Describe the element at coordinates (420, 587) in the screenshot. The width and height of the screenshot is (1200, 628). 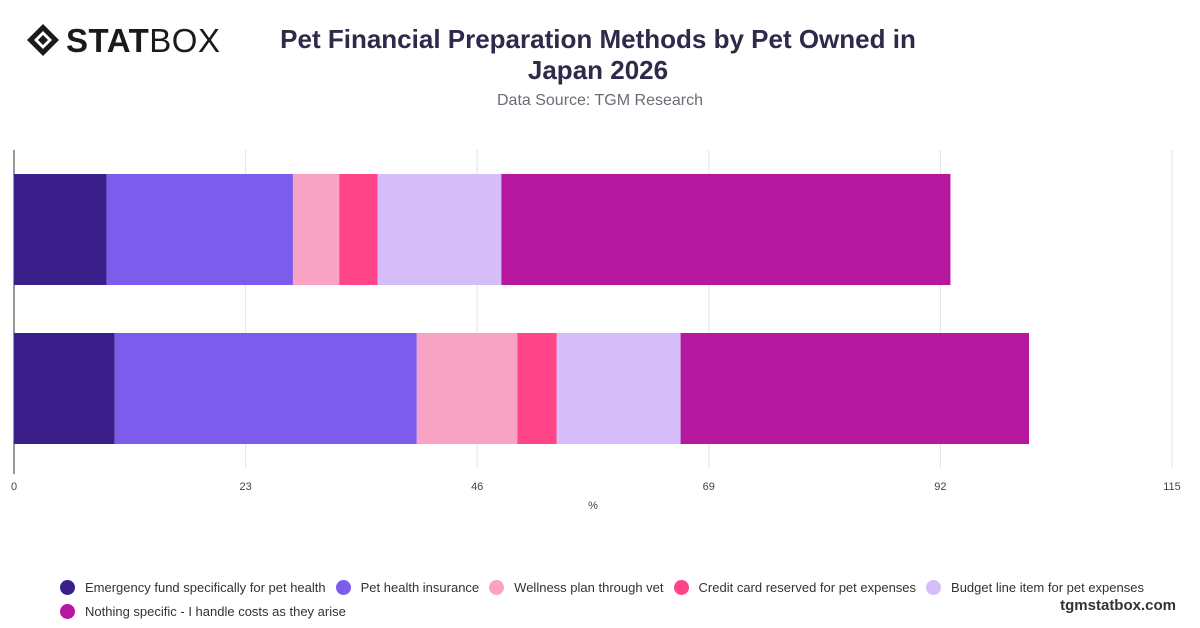
I see `legend-label: Pet health insurance` at that location.